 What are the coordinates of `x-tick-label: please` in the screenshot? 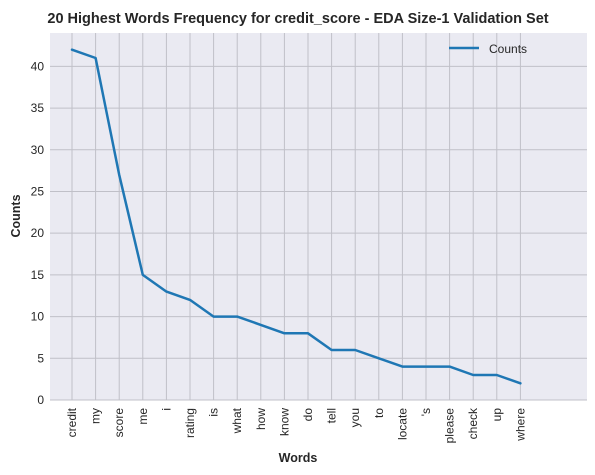 It's located at (450, 426).